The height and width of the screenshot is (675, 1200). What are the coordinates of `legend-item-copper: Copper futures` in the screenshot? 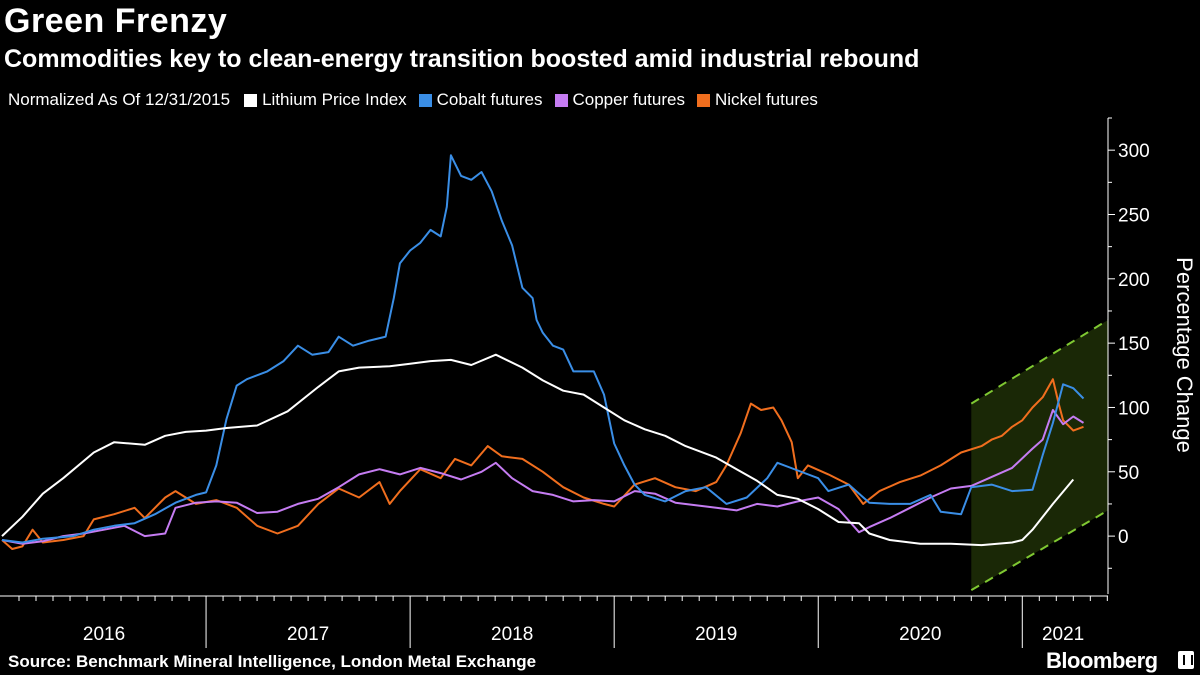 It's located at (619, 100).